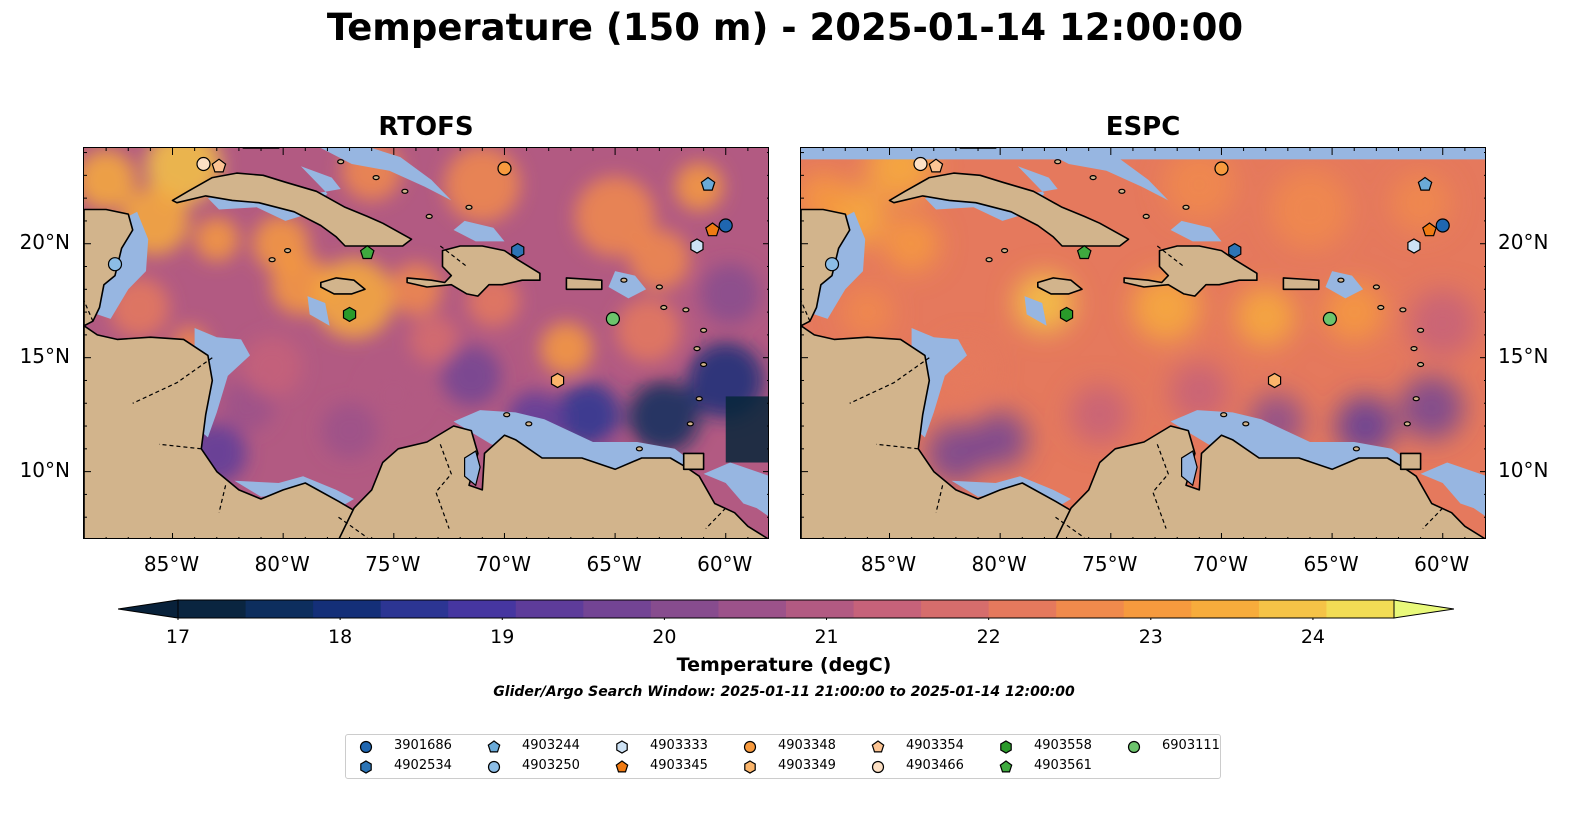  Describe the element at coordinates (1150, 637) in the screenshot. I see `colorbar-tick-label: 23` at that location.